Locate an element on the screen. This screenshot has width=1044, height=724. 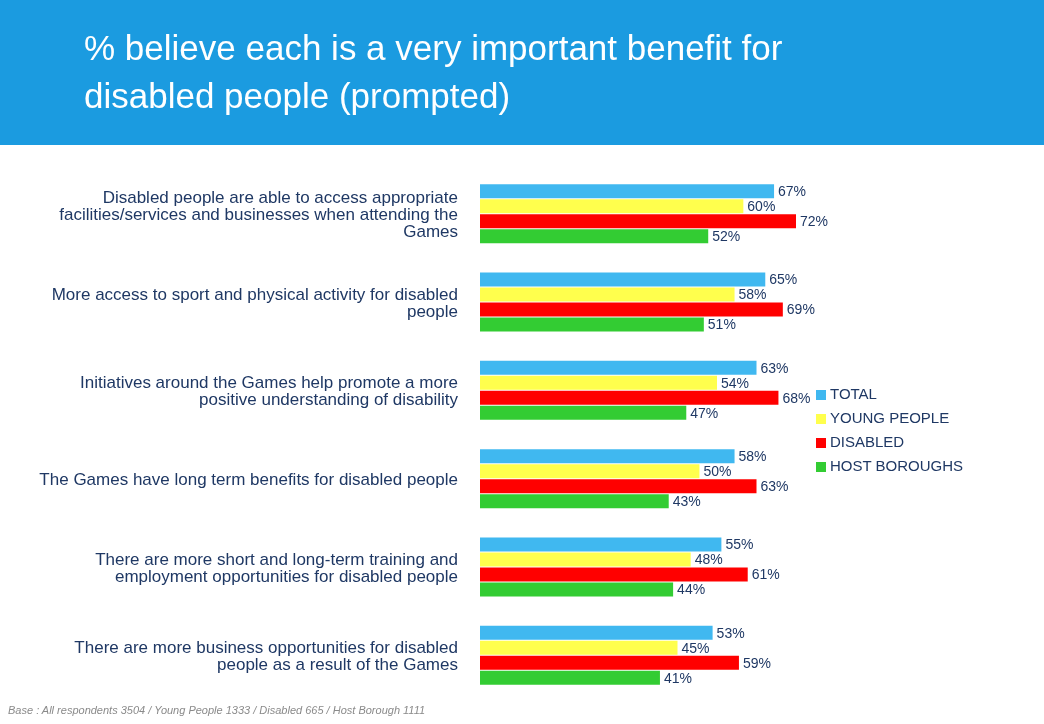
data-label: 72% is located at coordinates (814, 221).